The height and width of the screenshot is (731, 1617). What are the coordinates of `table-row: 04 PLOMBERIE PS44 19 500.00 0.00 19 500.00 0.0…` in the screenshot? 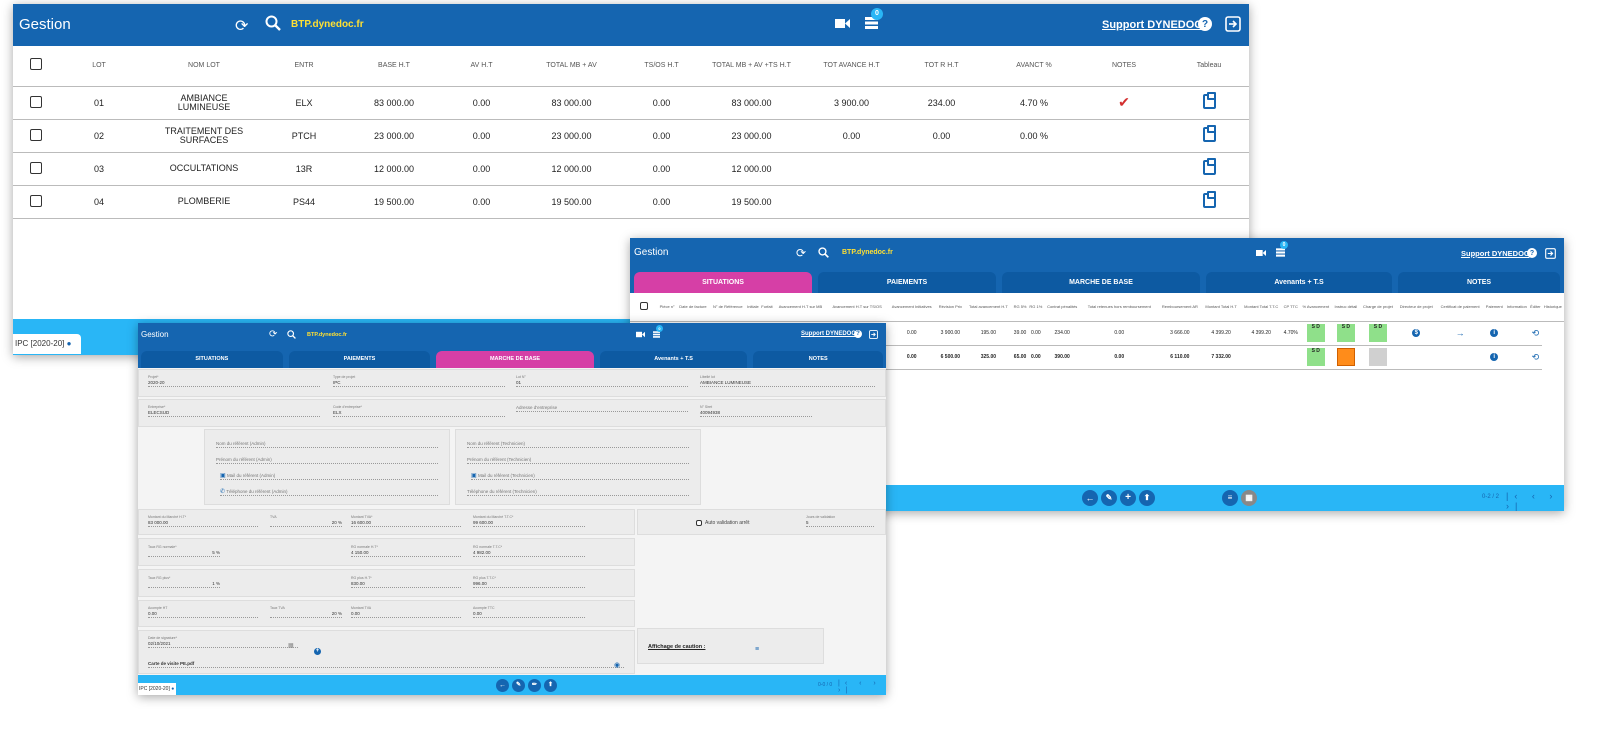 It's located at (631, 202).